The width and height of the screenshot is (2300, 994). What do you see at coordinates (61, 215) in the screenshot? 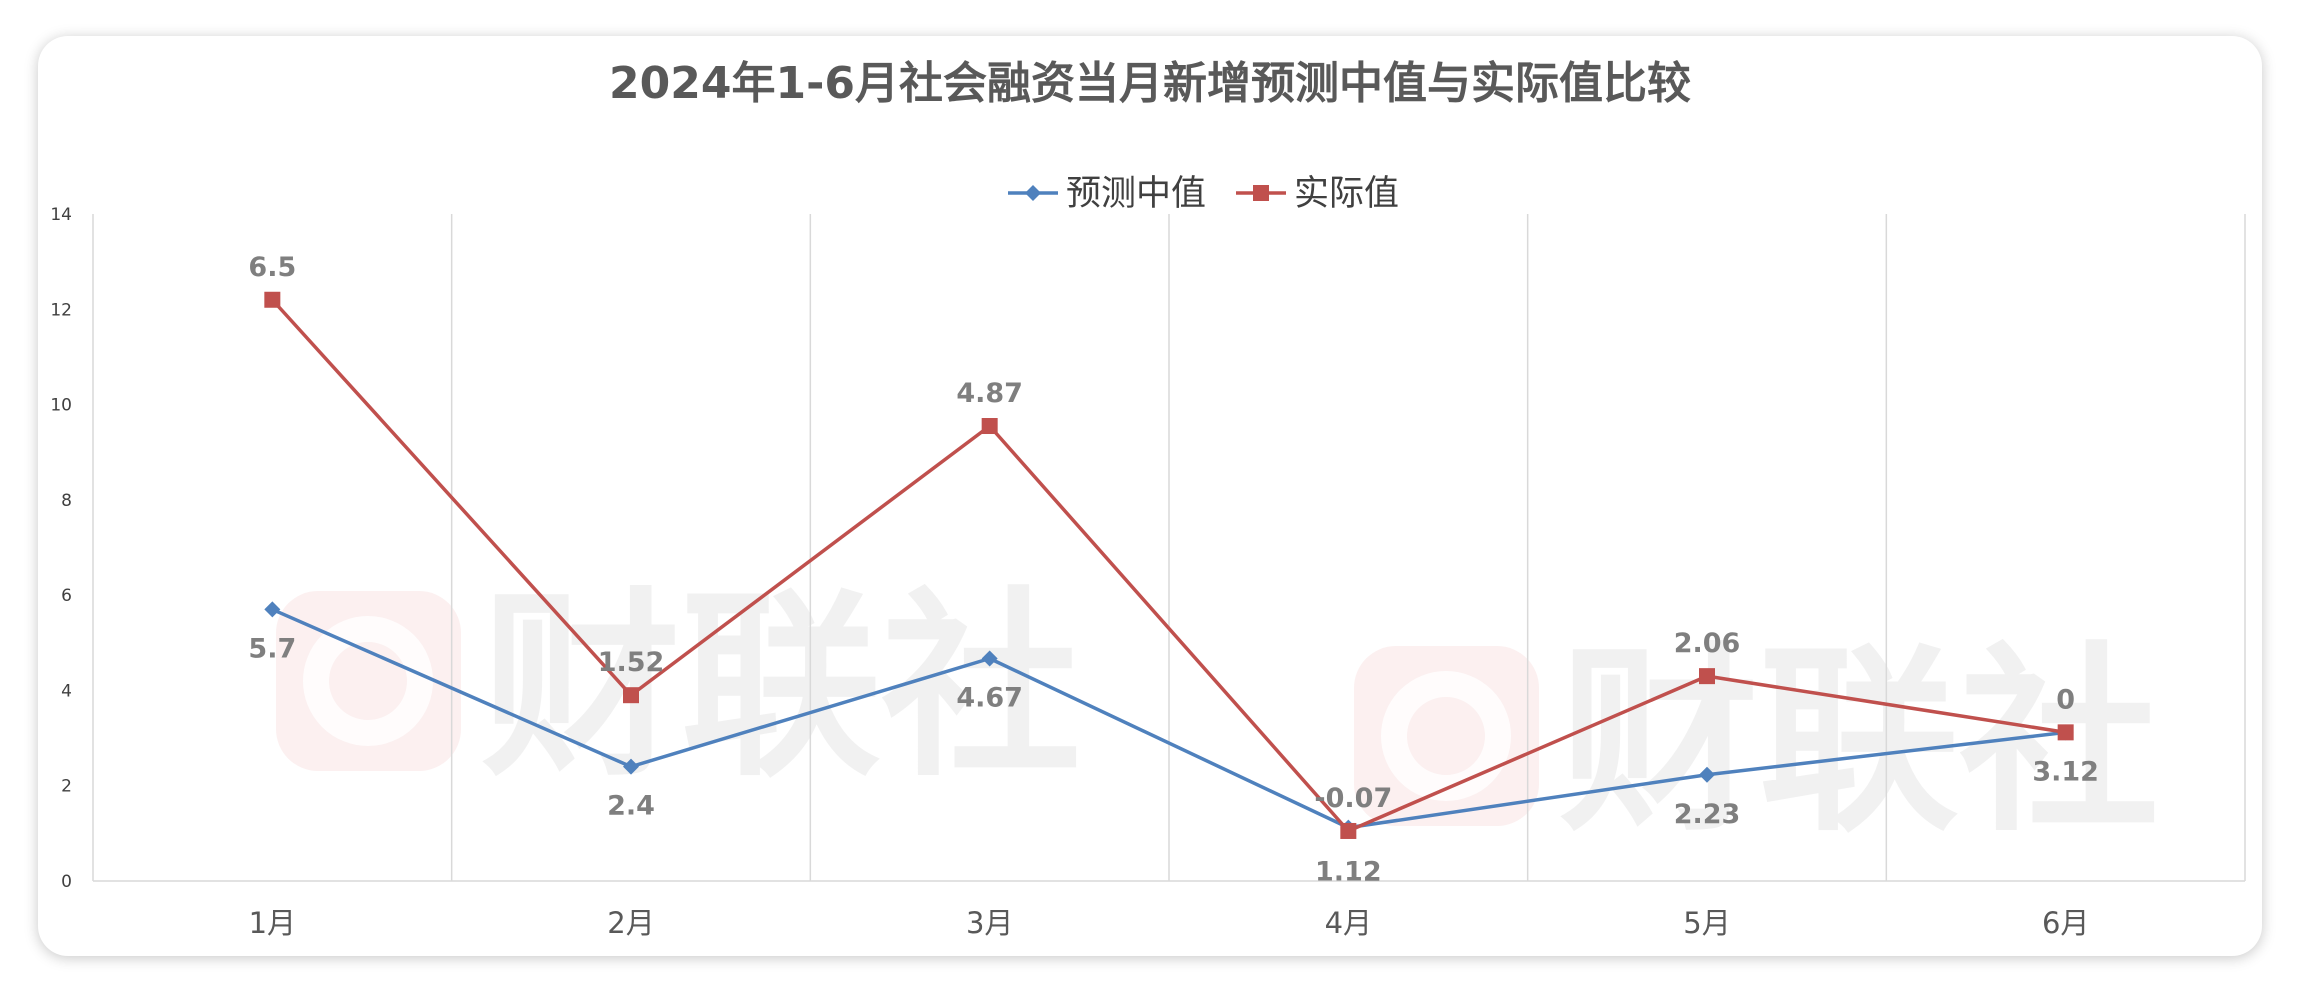
I see `y-tick-label: 14` at bounding box center [61, 215].